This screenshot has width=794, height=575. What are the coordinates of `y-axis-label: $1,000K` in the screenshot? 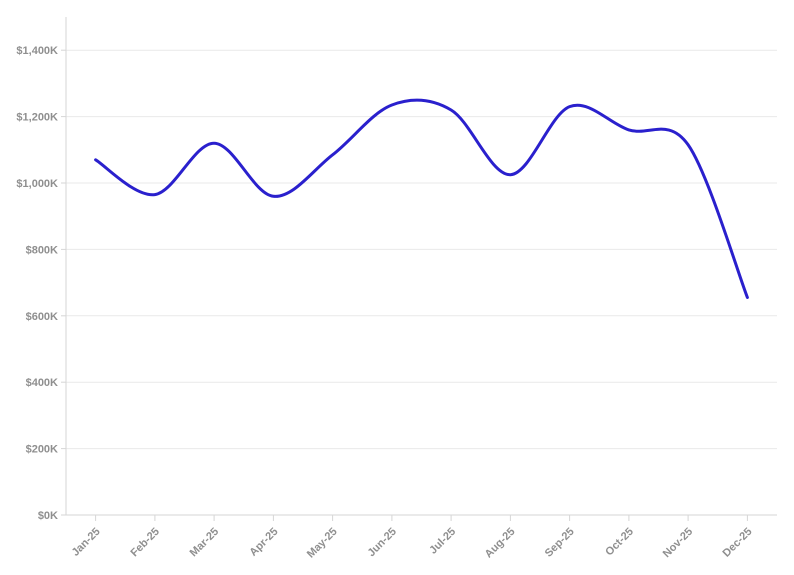 It's located at (37, 184).